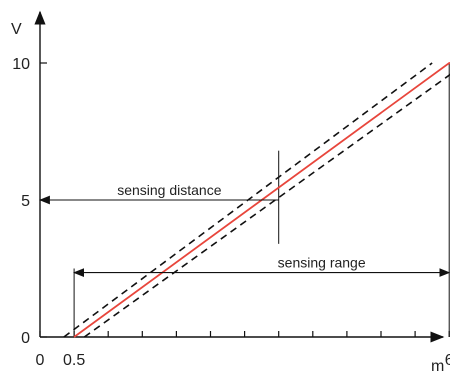  Describe the element at coordinates (25, 201) in the screenshot. I see `y-tick-label: 5` at that location.